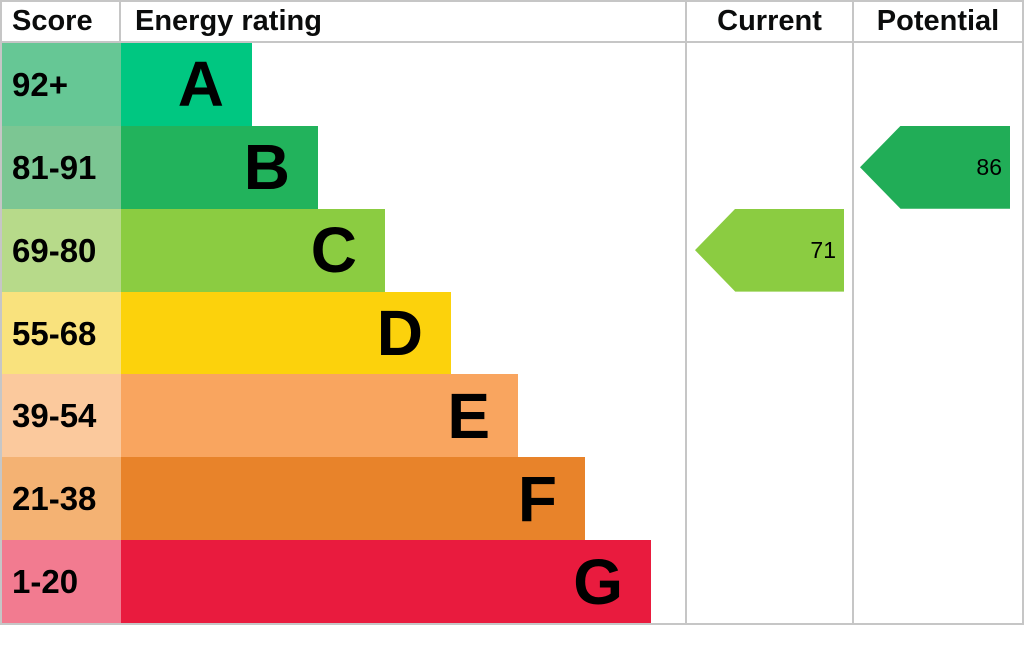 The image size is (1024, 666). What do you see at coordinates (512, 22) in the screenshot?
I see `epc-header-row: Score Energy rating Current Potential` at bounding box center [512, 22].